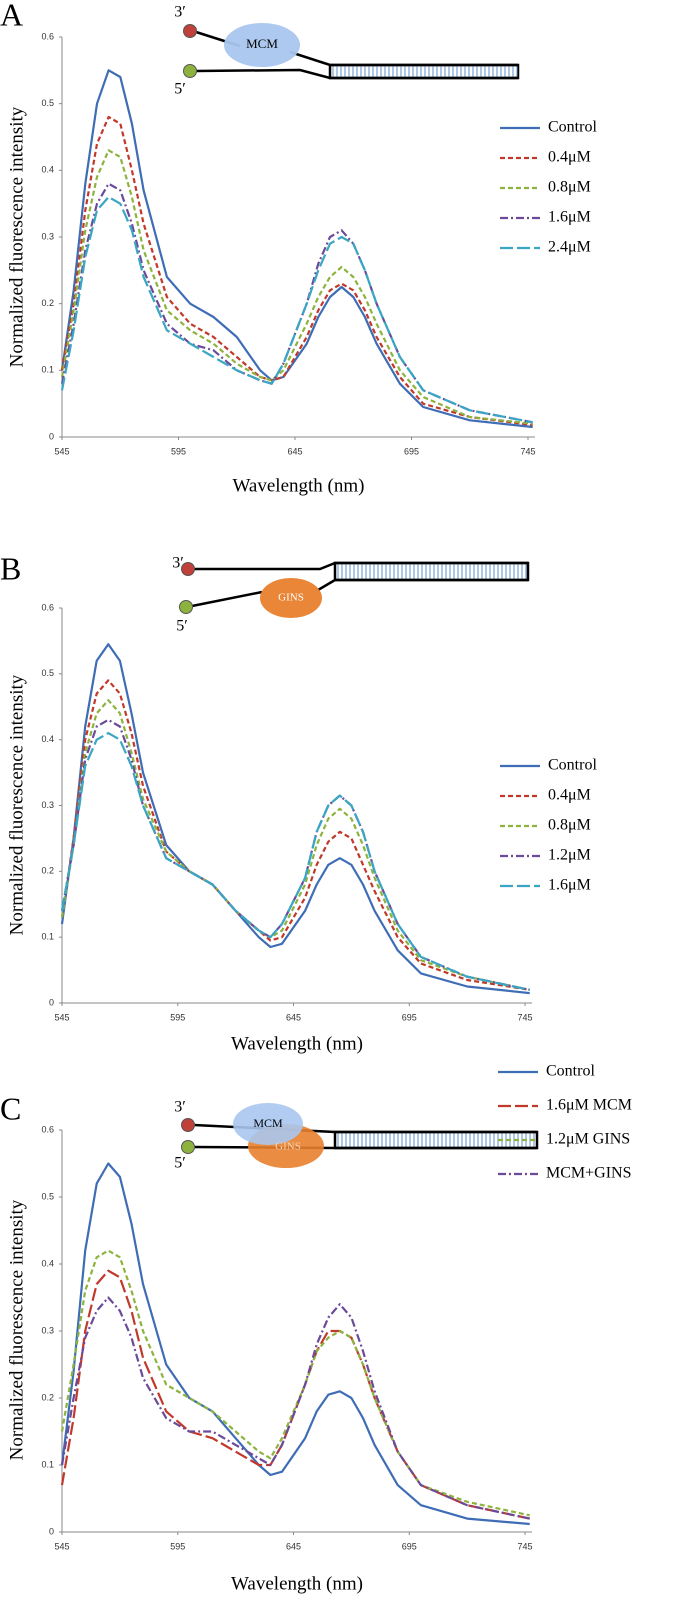 The width and height of the screenshot is (680, 1604). Describe the element at coordinates (10, 568) in the screenshot. I see `panel-label: B` at that location.